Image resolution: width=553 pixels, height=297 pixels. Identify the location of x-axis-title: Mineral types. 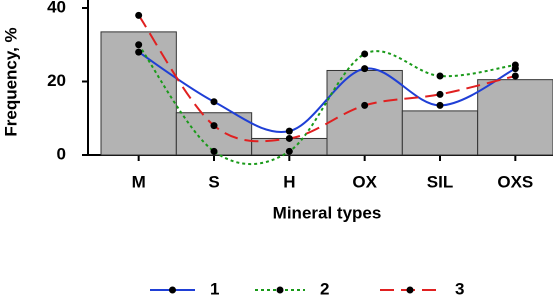
(327, 212).